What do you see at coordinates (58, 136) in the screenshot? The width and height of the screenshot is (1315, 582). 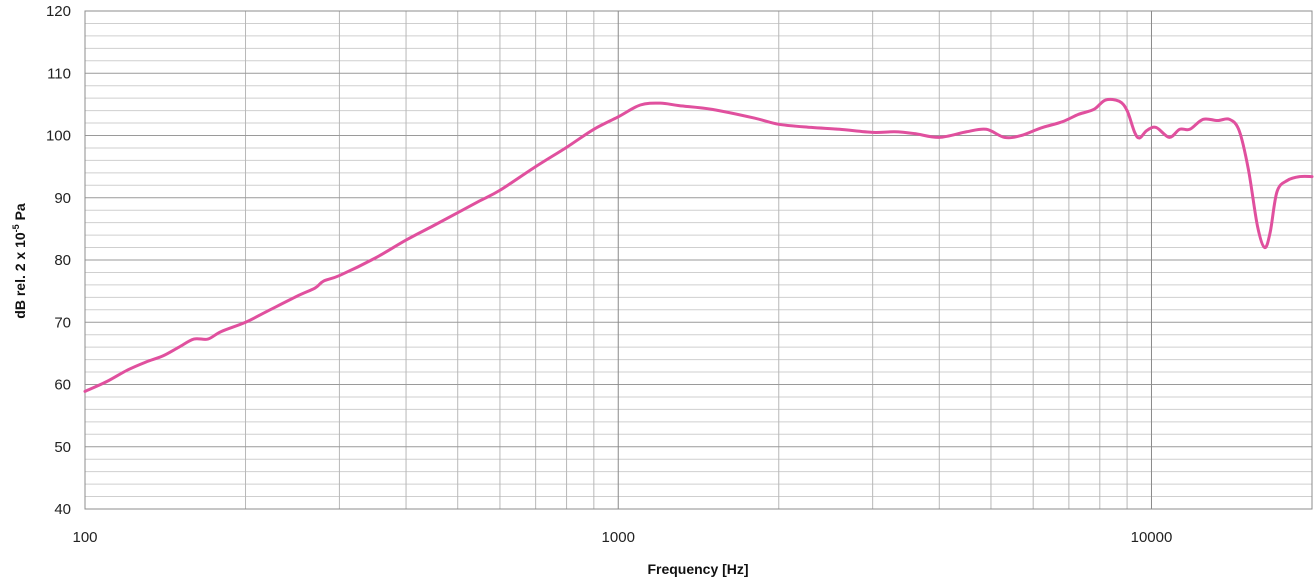 I see `y-tick-label: 100` at bounding box center [58, 136].